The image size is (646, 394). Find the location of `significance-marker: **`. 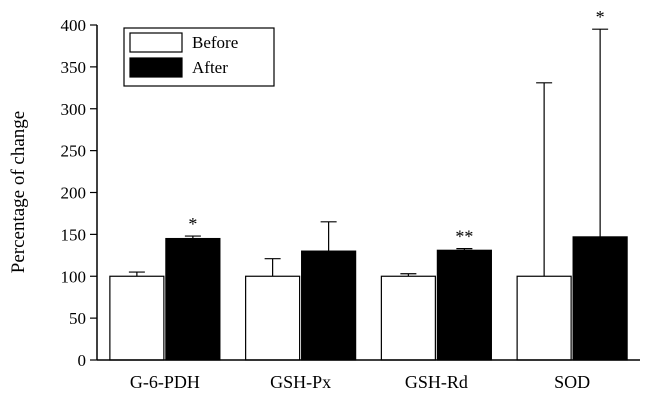

significance-marker: ** is located at coordinates (464, 237).